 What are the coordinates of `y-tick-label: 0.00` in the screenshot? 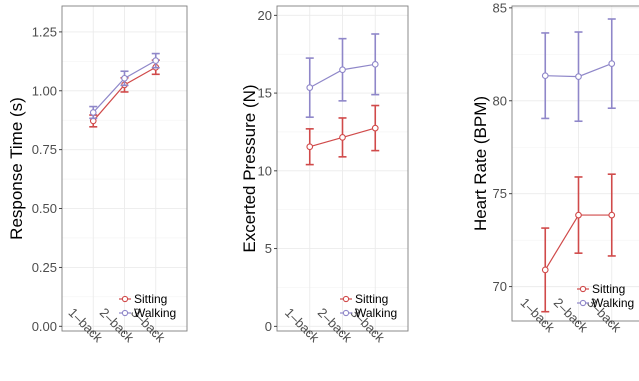 It's located at (44, 326).